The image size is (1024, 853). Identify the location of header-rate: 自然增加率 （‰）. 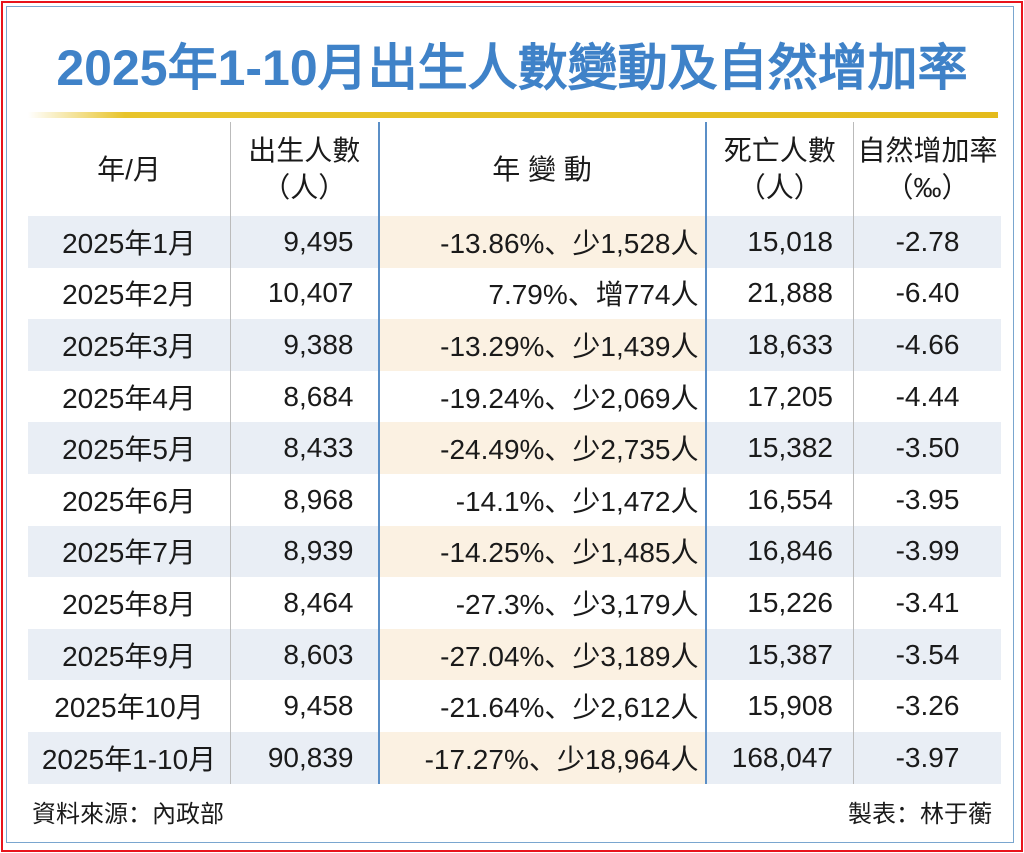
(927, 169).